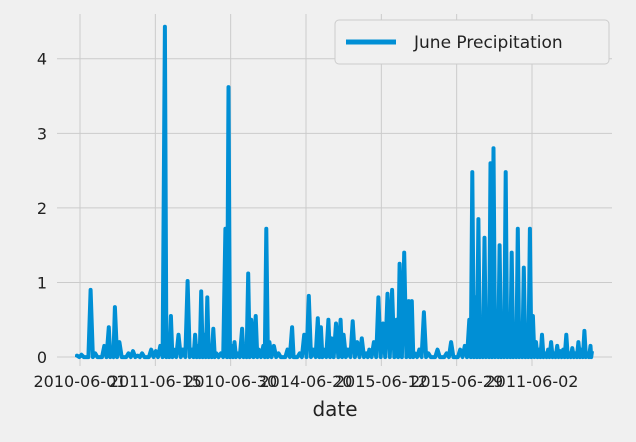  I want to click on x-tick-label: 2015-06-12, so click(381, 381).